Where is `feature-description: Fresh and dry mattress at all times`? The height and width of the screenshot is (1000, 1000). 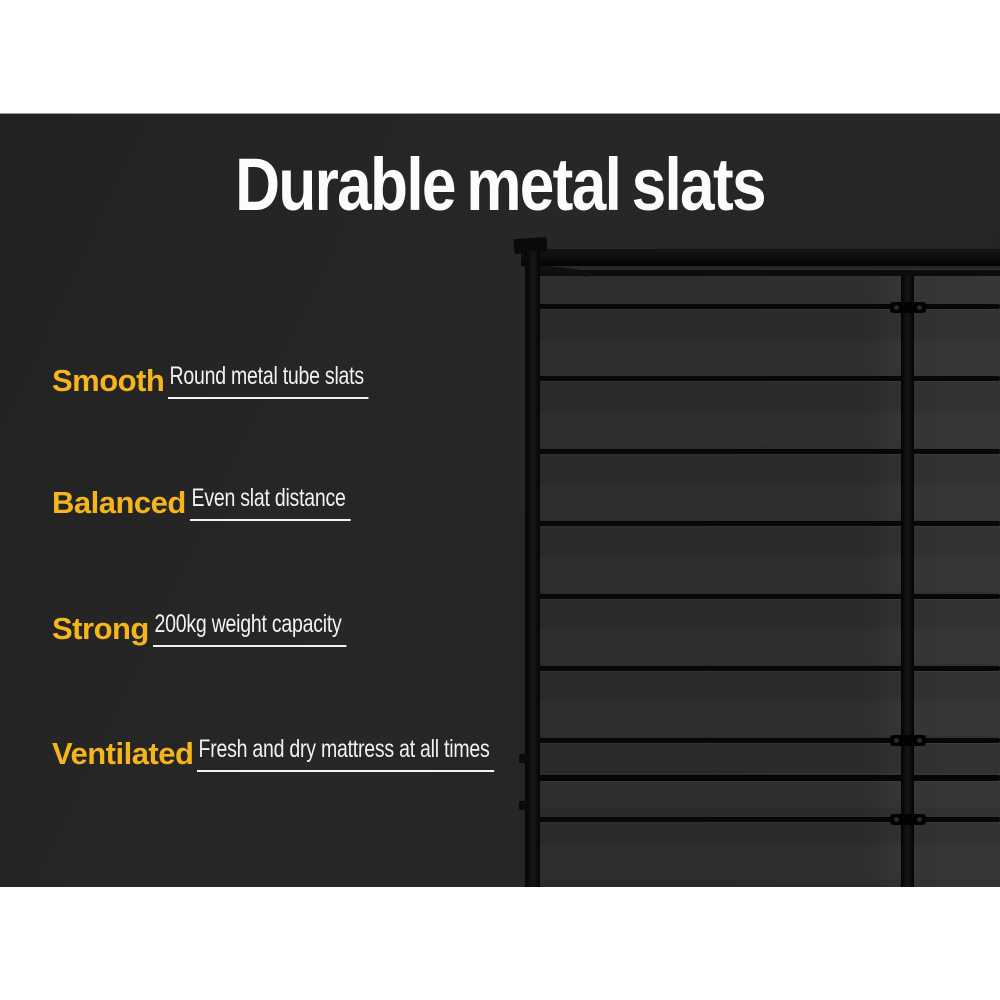
feature-description: Fresh and dry mattress at all times is located at coordinates (346, 753).